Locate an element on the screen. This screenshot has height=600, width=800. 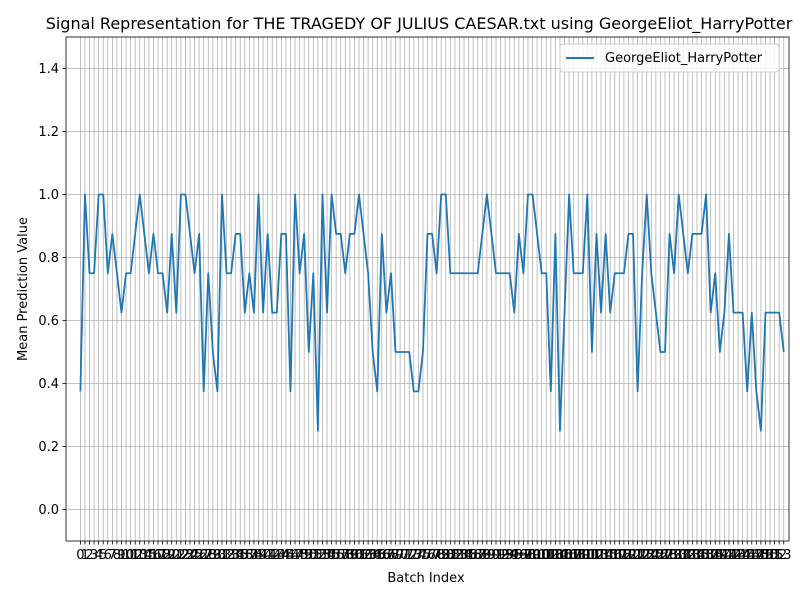
x-tick-label: 3 is located at coordinates (94, 555).